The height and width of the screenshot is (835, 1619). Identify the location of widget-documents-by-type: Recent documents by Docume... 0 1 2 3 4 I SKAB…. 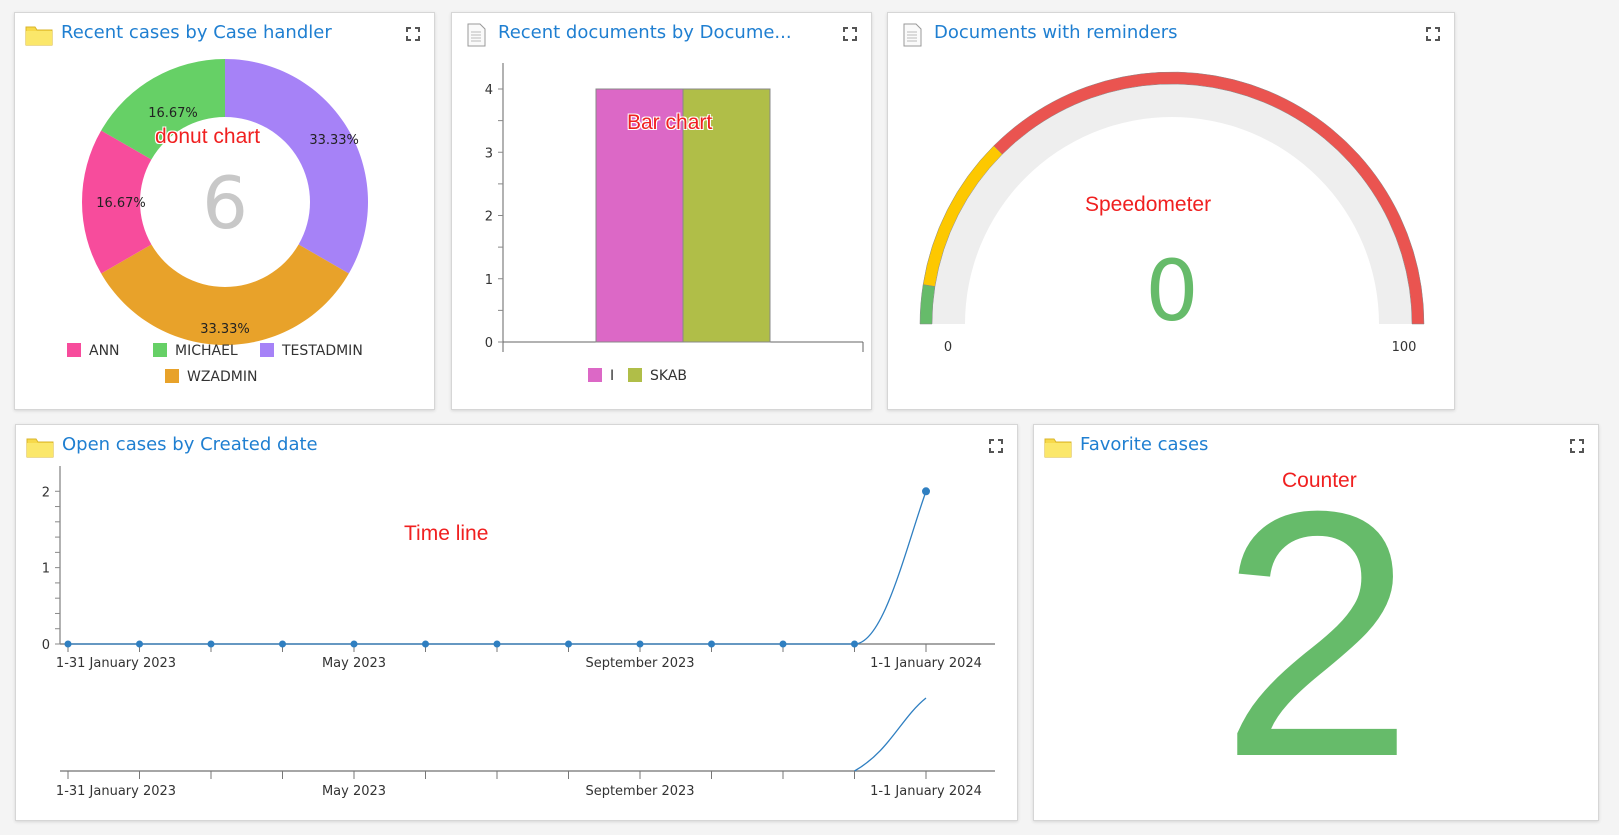
(661, 211).